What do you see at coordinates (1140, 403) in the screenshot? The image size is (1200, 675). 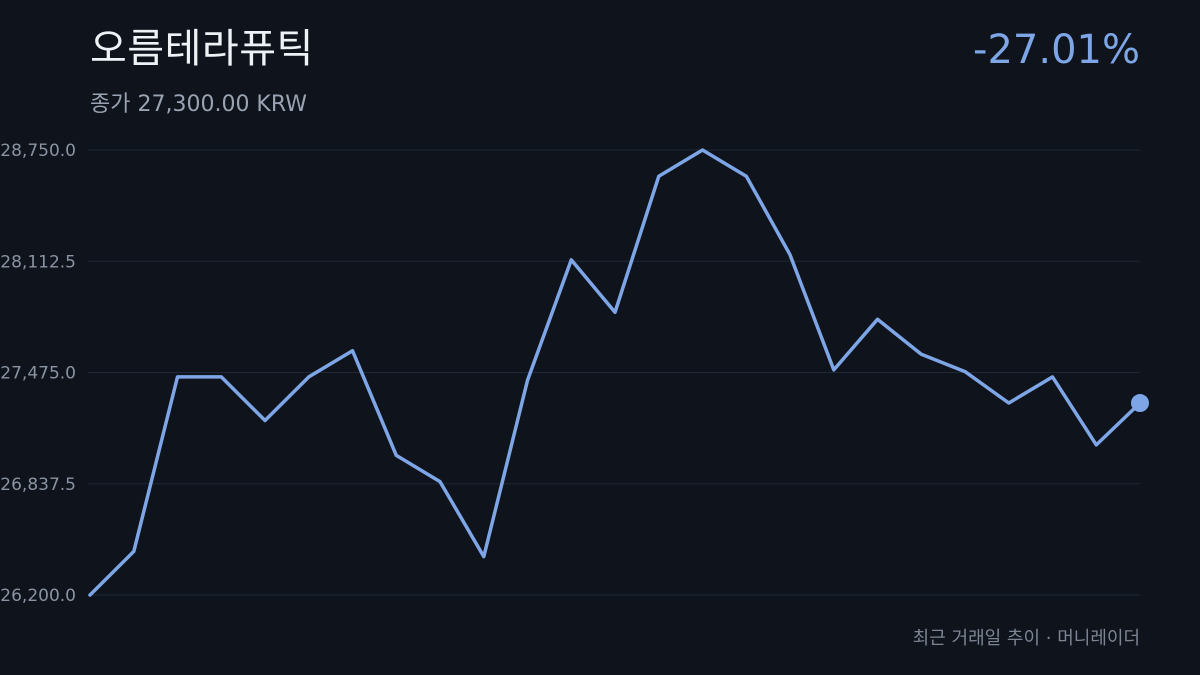 I see `last-point-marker` at bounding box center [1140, 403].